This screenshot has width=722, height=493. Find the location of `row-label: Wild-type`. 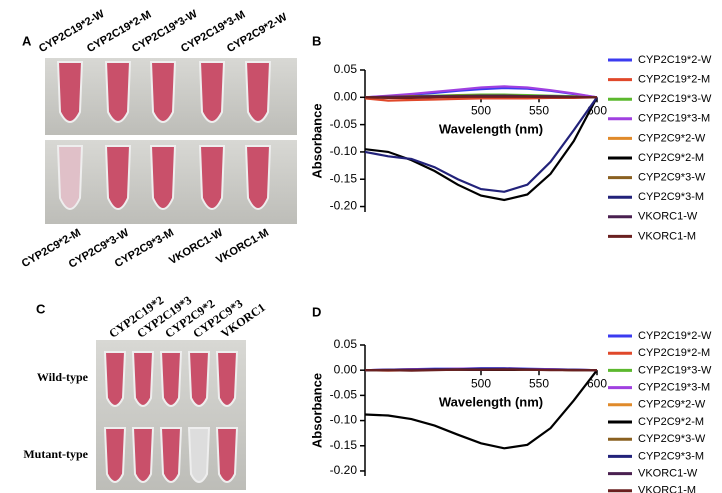

row-label: Wild-type is located at coordinates (63, 377).